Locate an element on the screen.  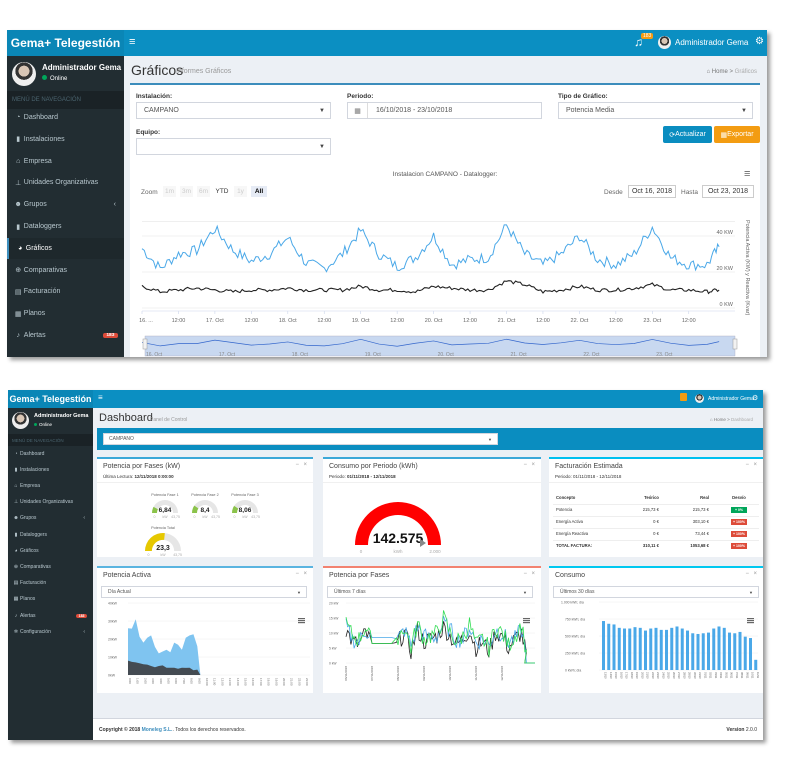
zoom-ytd-button: YTD is located at coordinates (222, 191).